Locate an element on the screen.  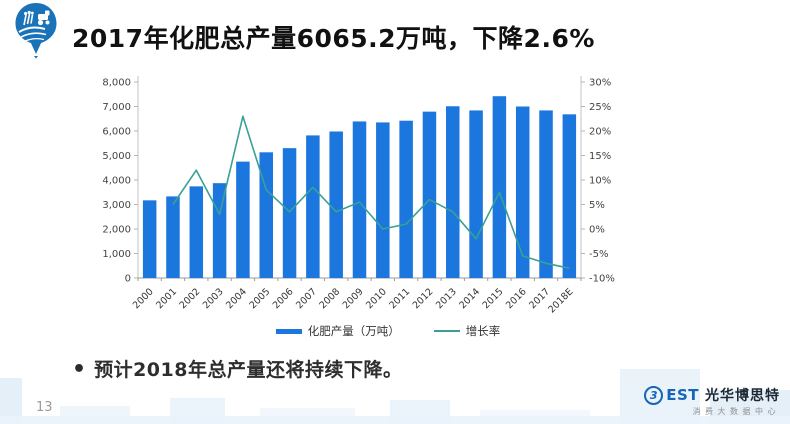
brand-pin-icon is located at coordinates (36, 31).